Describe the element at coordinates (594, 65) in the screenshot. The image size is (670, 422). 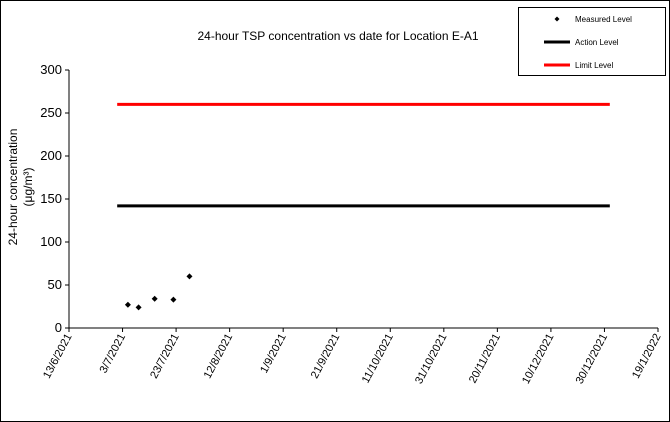
I see `legend-label: Limit Level` at that location.